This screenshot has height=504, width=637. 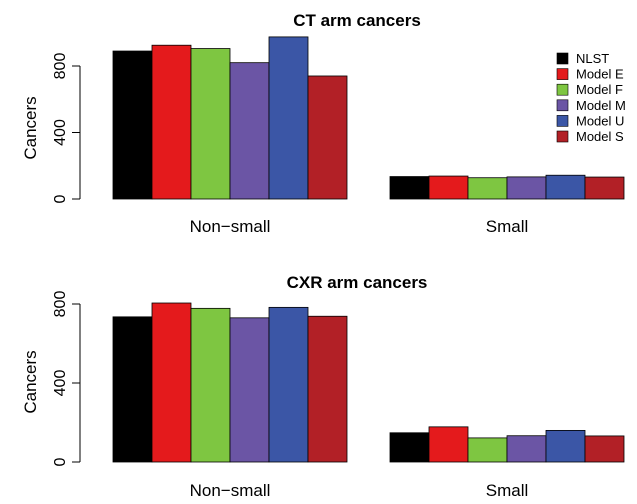 I want to click on legend-label: Model E, so click(x=600, y=74).